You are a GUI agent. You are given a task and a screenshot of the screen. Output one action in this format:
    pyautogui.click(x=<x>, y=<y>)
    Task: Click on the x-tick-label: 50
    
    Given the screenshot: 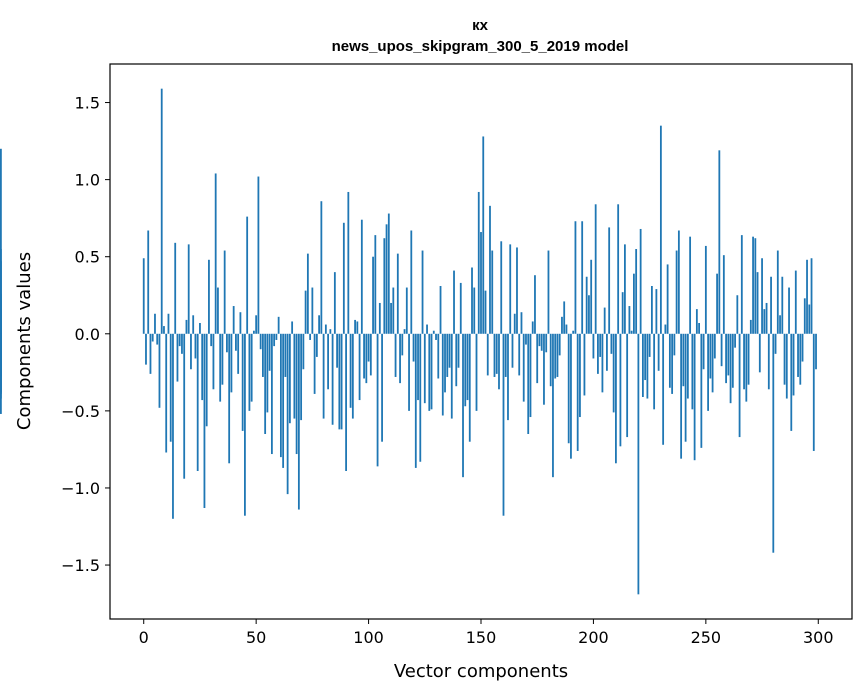 What is the action you would take?
    pyautogui.click(x=256, y=637)
    